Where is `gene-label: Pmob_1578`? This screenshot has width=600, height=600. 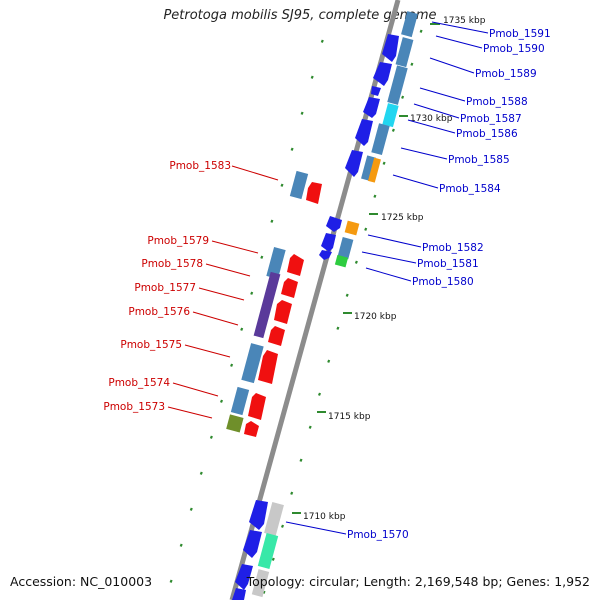
gene-label: Pmob_1578 is located at coordinates (172, 264).